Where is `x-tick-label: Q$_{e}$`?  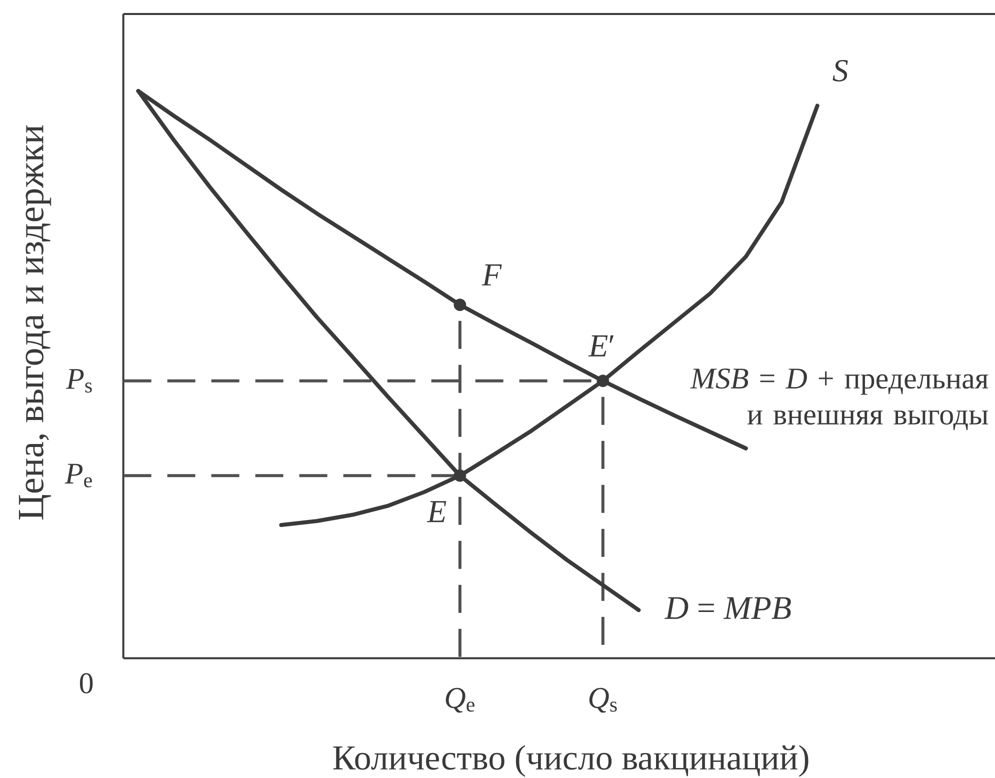 x-tick-label: Q$_{e}$ is located at coordinates (460, 700).